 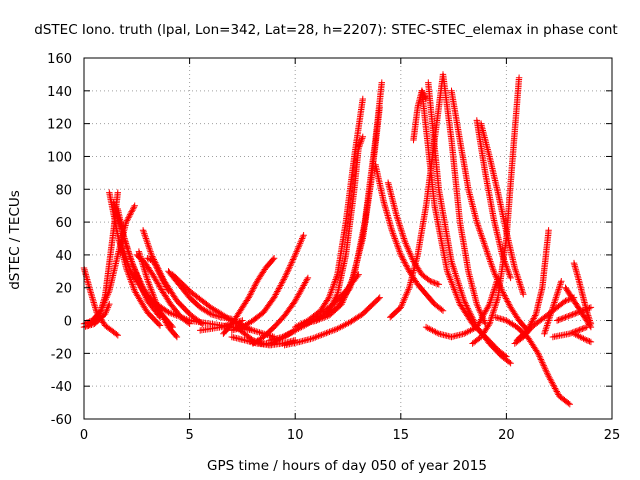 I want to click on y-tick-label: -20, so click(x=61, y=354).